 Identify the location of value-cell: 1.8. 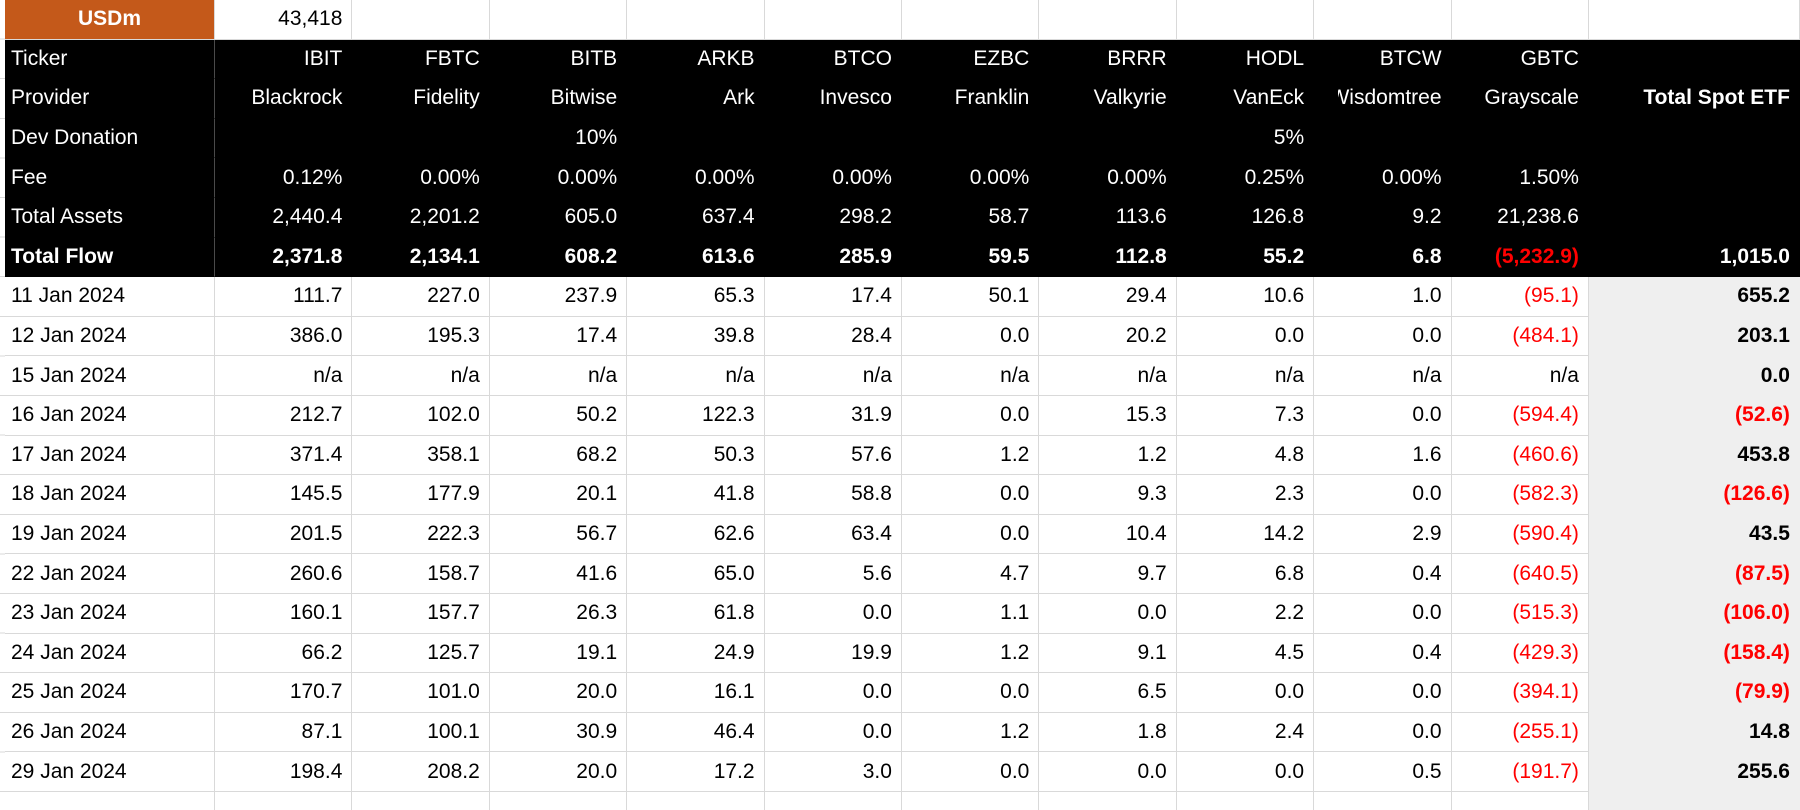
(1108, 732).